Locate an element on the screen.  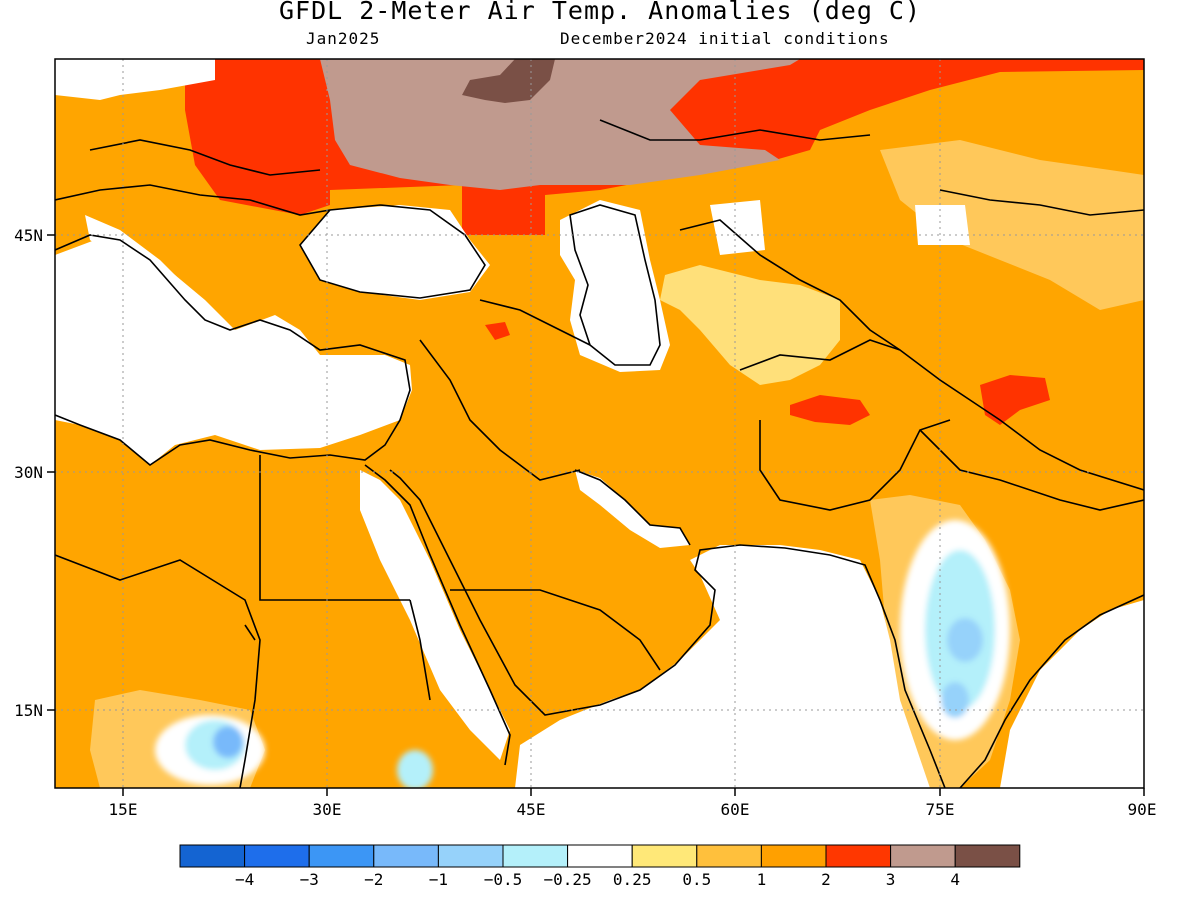
field-red-afghan is located at coordinates (830, 410).